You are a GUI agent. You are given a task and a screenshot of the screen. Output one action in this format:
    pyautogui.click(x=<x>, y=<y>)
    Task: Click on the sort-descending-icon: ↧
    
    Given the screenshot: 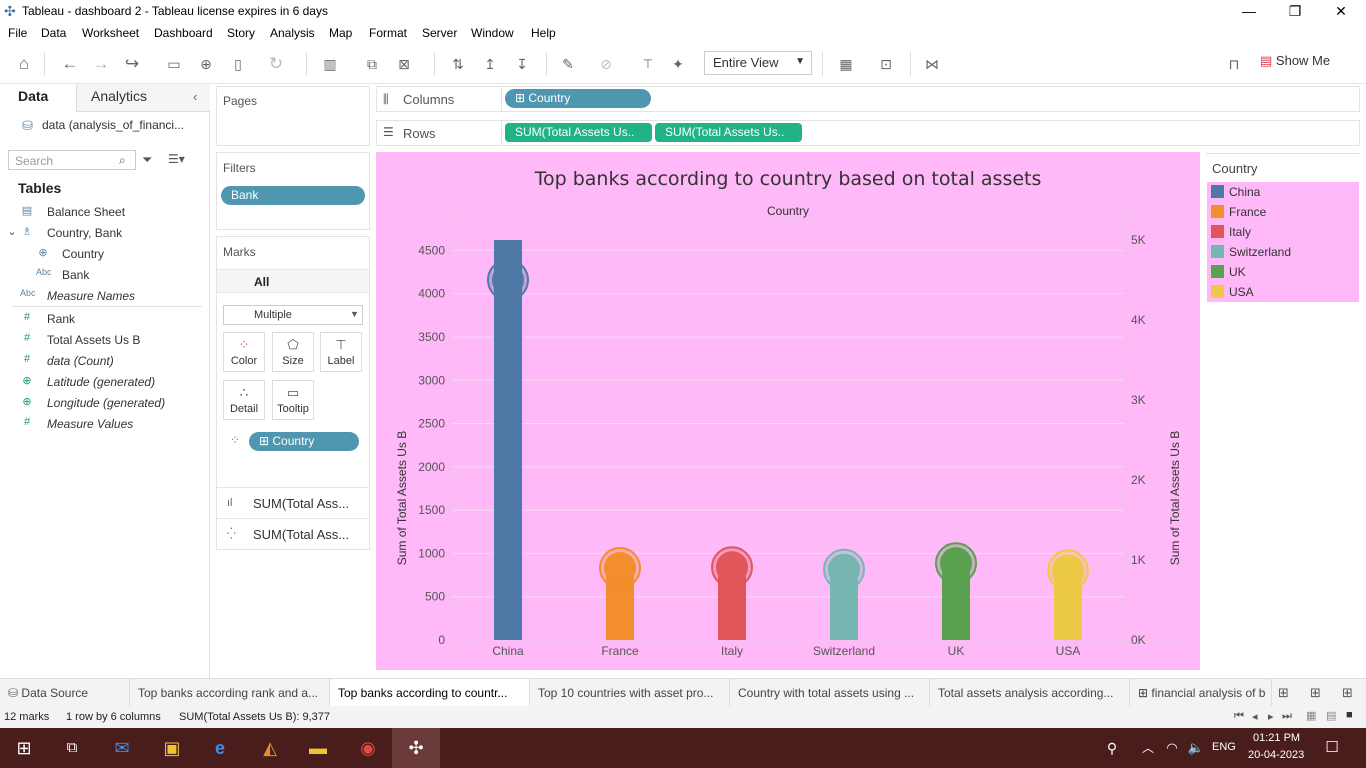 What is the action you would take?
    pyautogui.click(x=522, y=64)
    